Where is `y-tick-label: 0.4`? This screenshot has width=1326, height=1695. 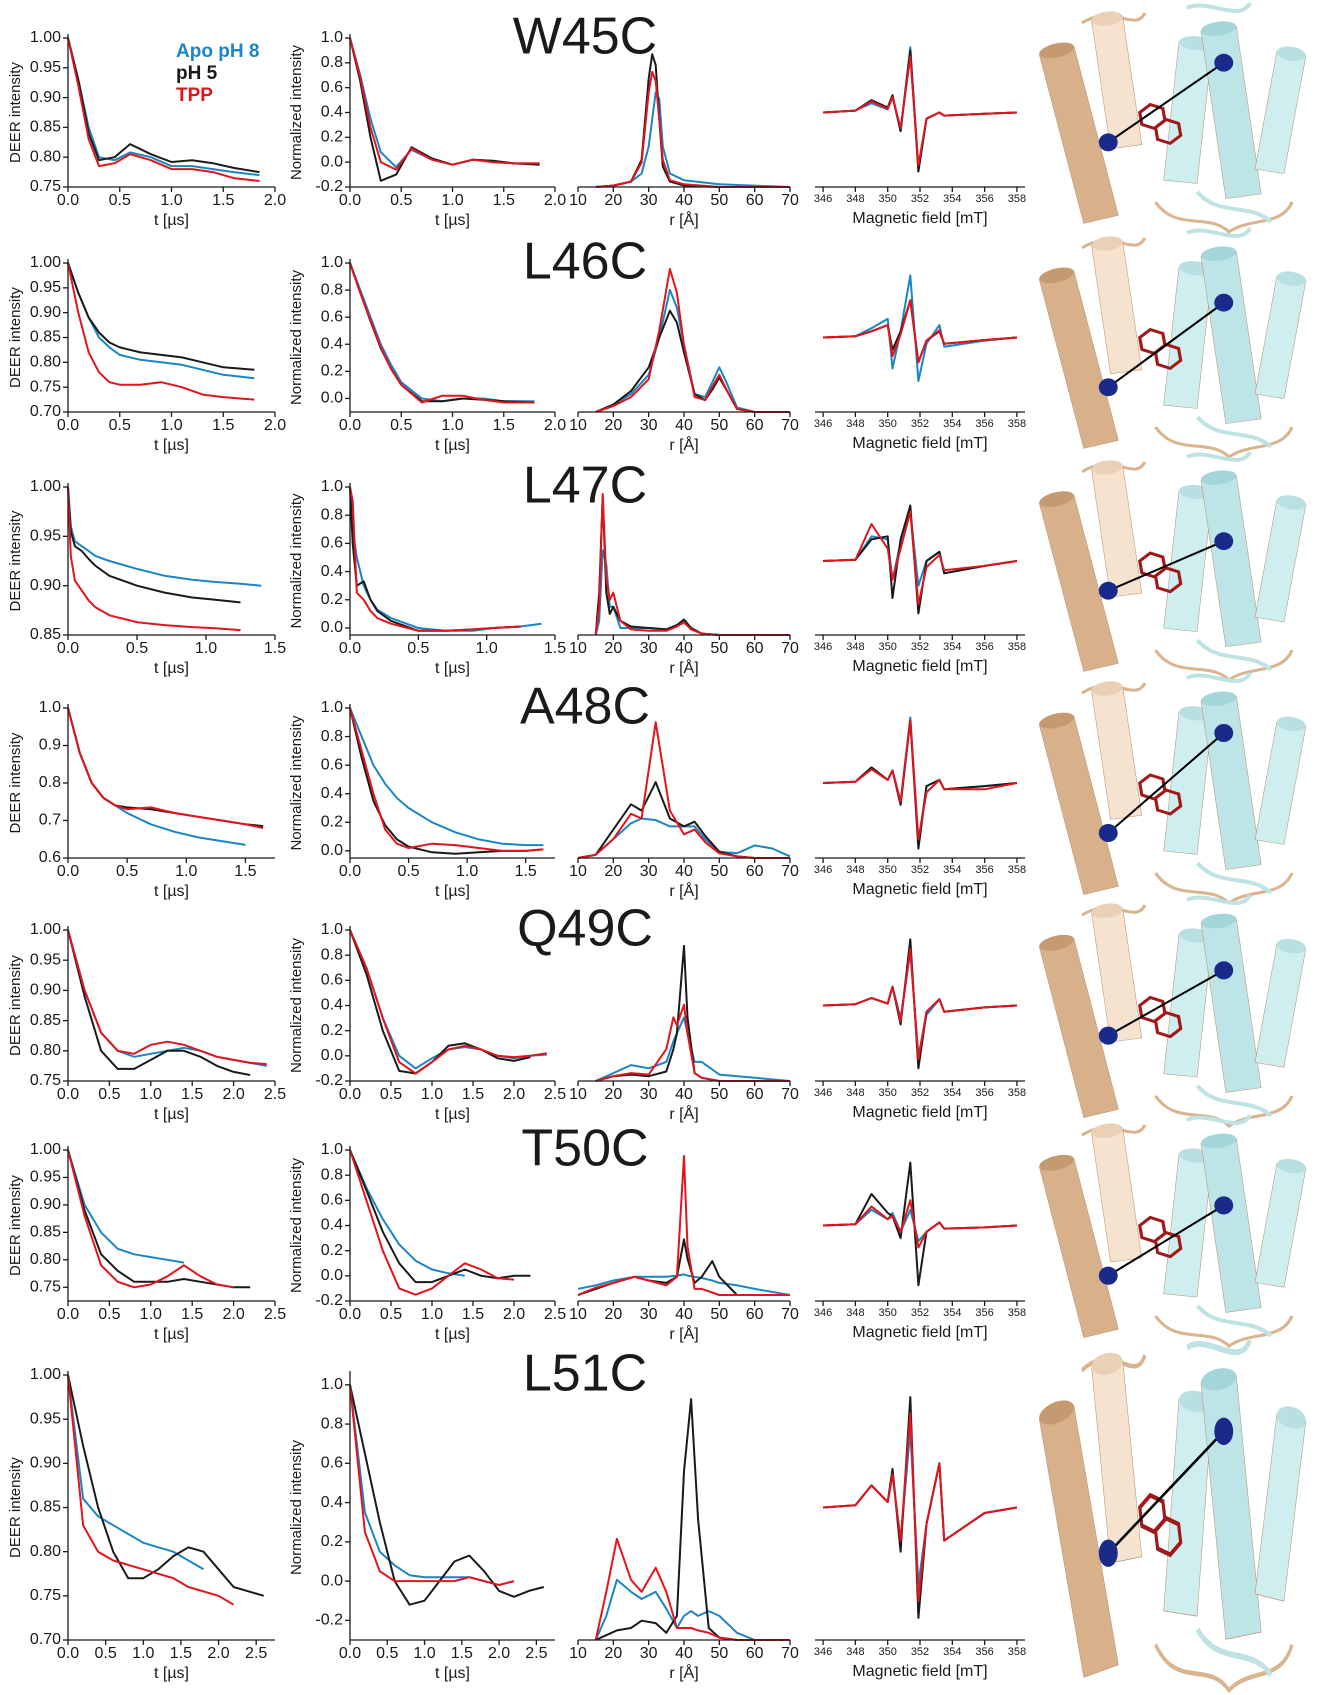 y-tick-label: 0.4 is located at coordinates (332, 1225).